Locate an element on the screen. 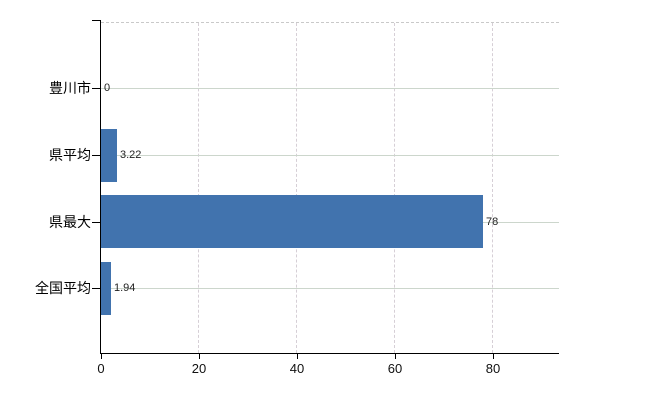 This screenshot has width=650, height=400. x-tick-label: 60 is located at coordinates (395, 368).